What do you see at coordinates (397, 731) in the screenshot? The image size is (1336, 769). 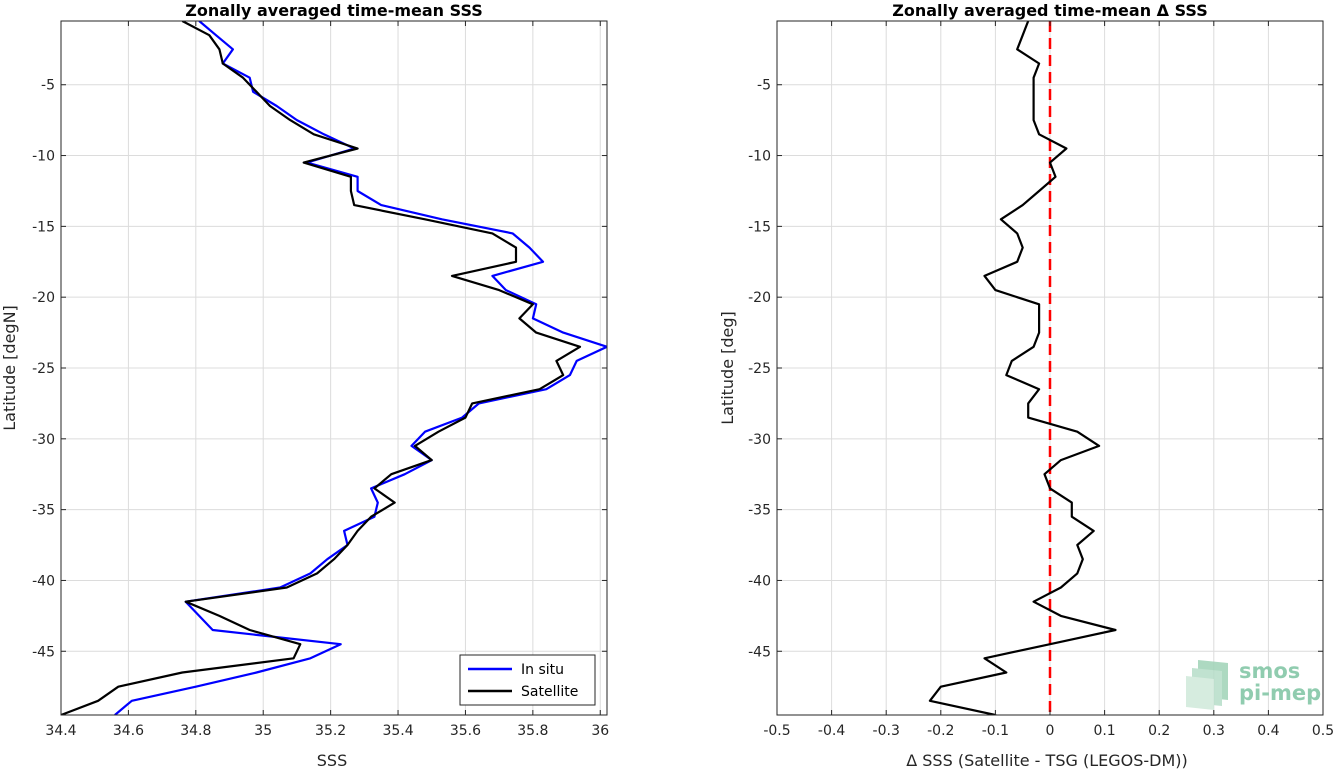 I see `x-tick-label: 35.4` at bounding box center [397, 731].